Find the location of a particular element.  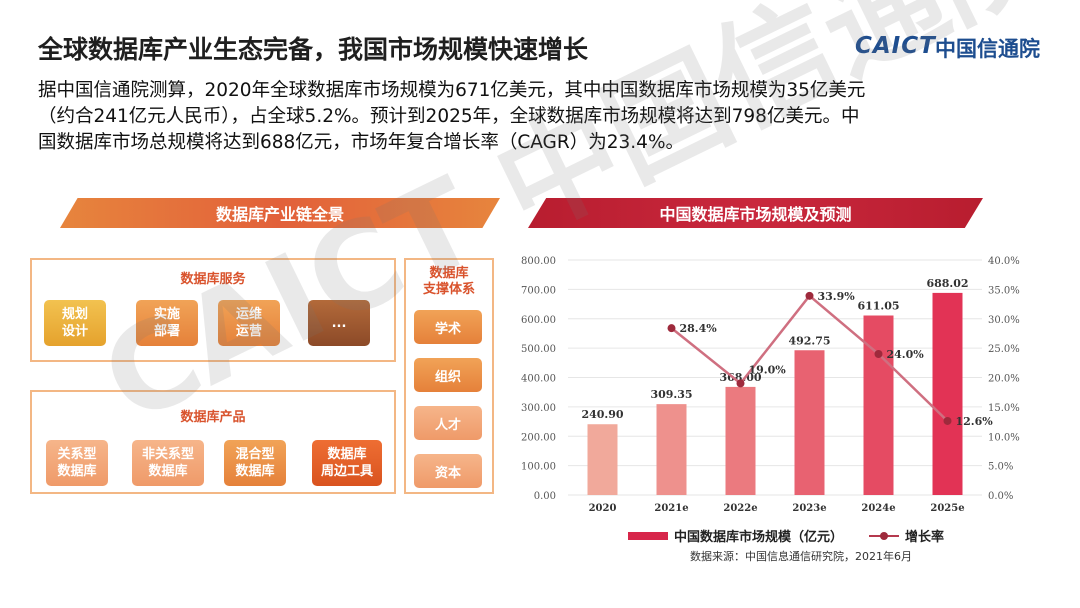

x-tick-label: 2021e is located at coordinates (671, 508).